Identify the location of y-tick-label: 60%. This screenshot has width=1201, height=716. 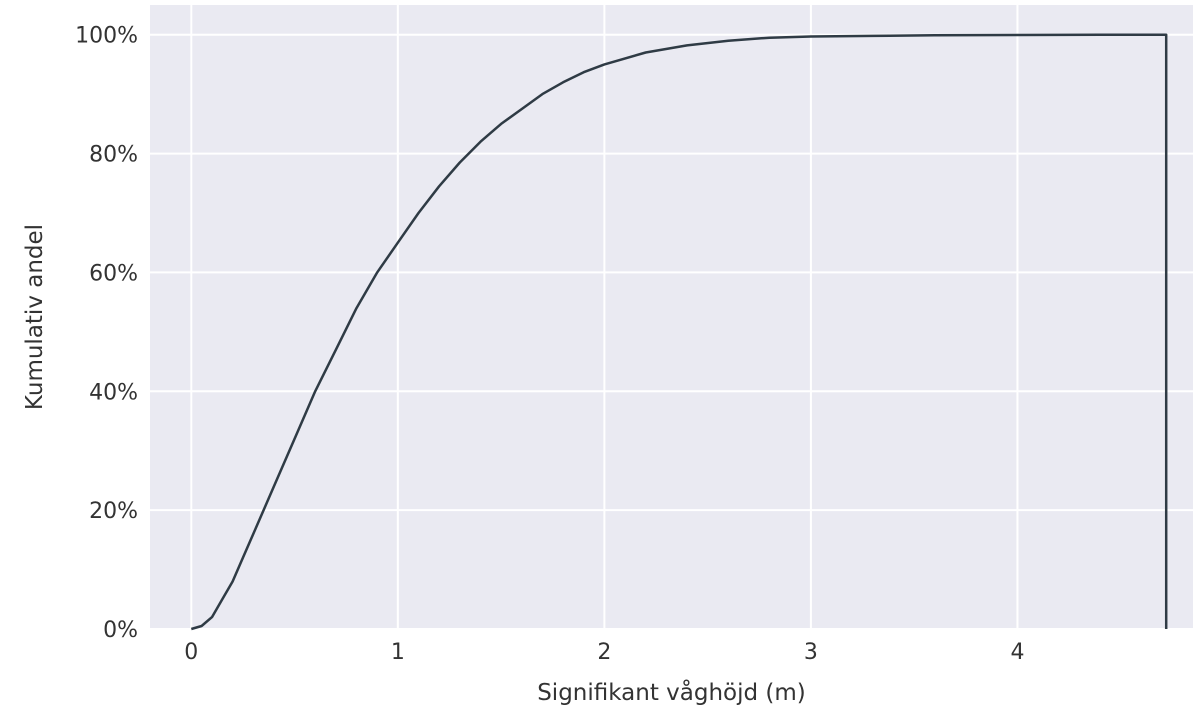
(113, 273).